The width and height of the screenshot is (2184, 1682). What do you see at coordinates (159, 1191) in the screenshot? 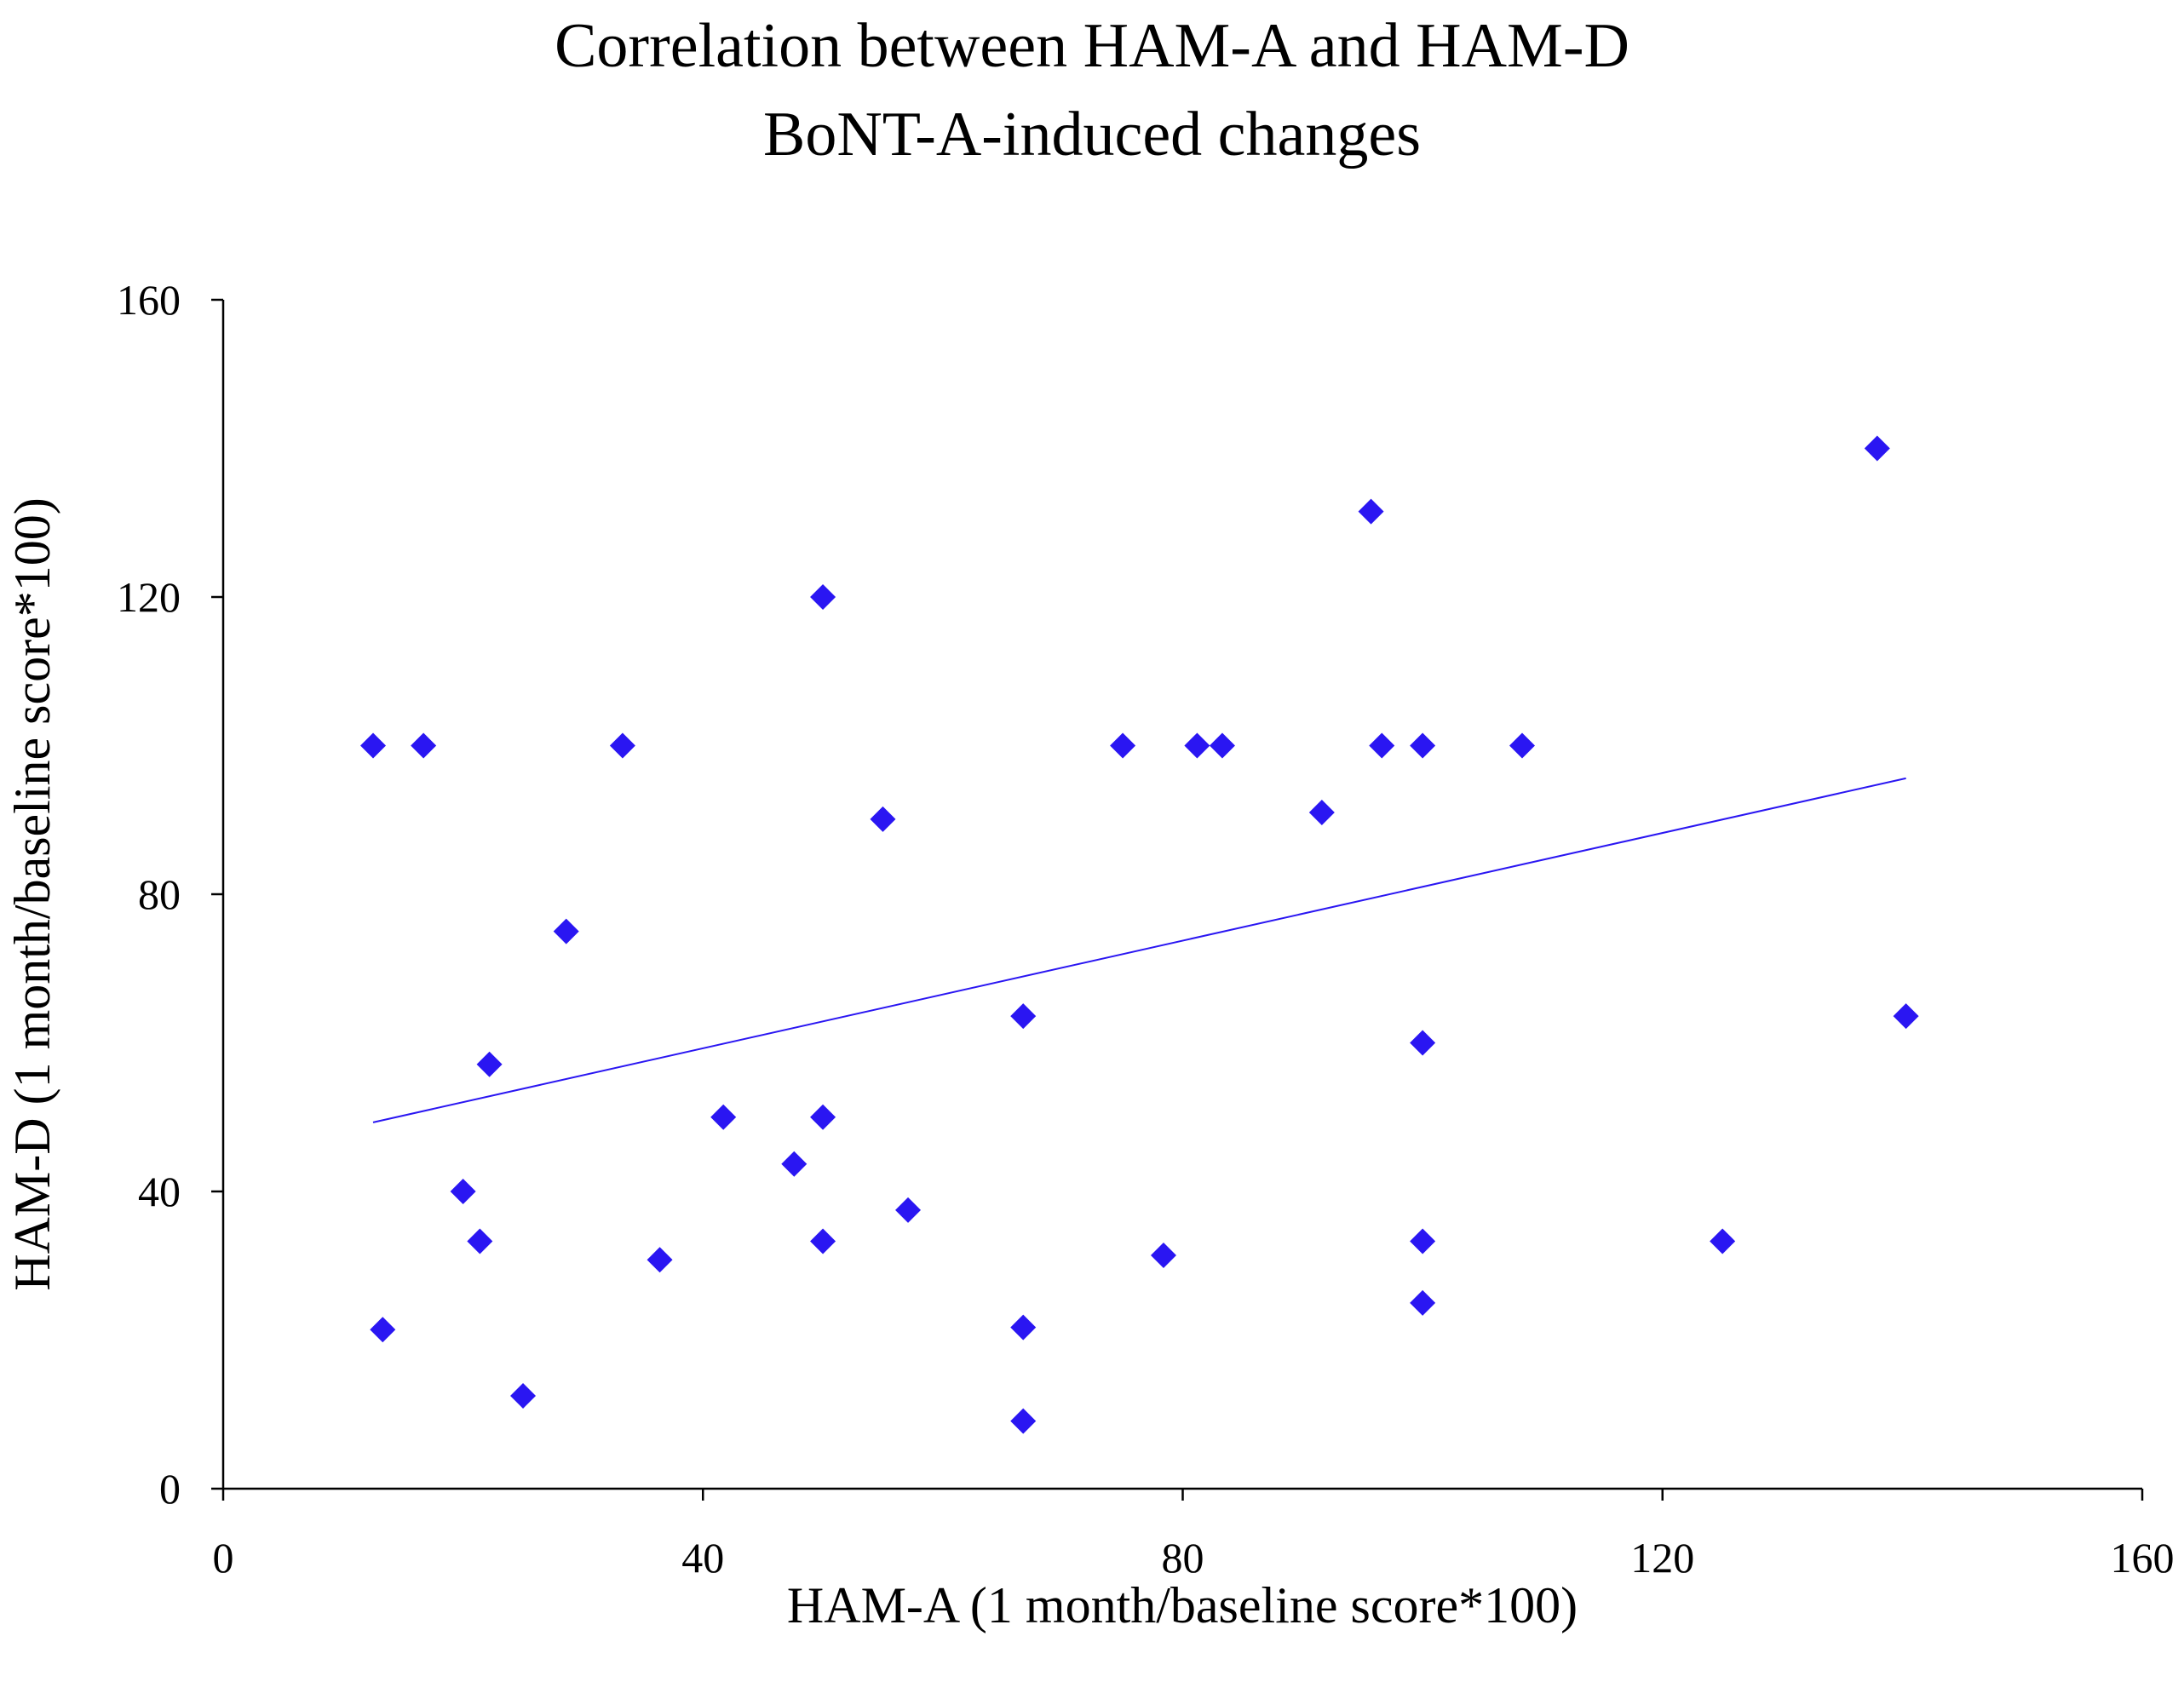
I see `y-tick-label: 40` at bounding box center [159, 1191].